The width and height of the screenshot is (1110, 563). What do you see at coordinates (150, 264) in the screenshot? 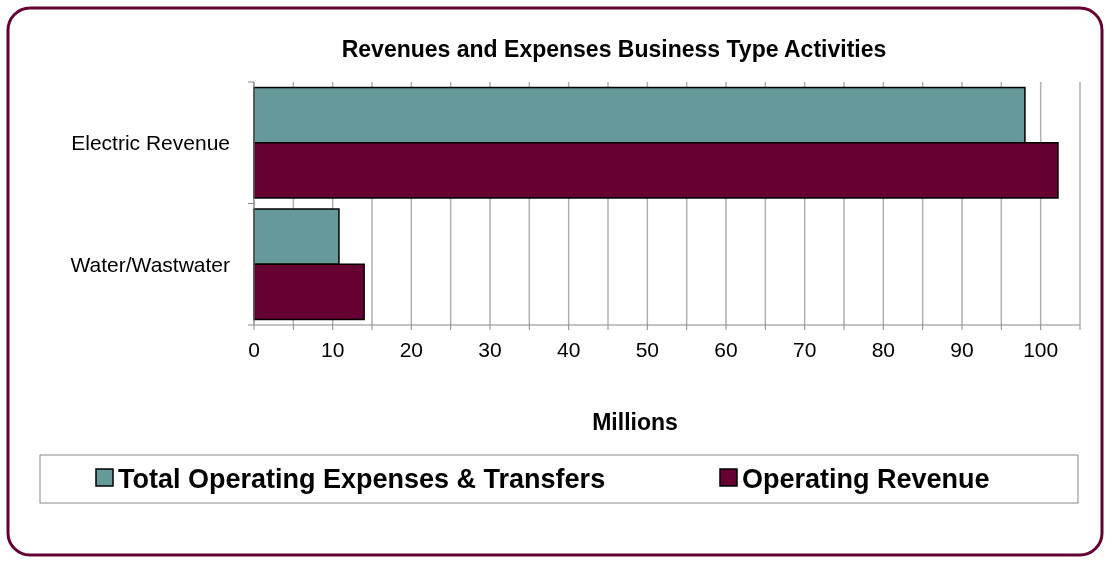
I see `y-tick-label: Water/Wastwater` at bounding box center [150, 264].